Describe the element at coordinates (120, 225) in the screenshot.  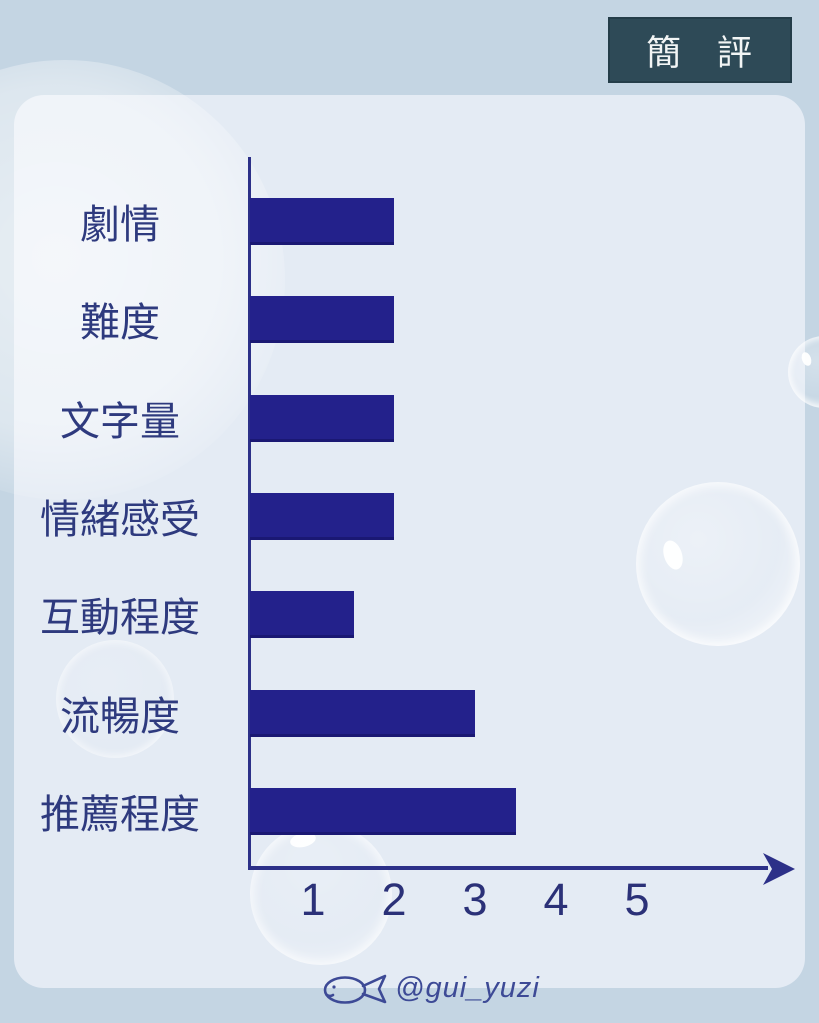
I see `category-label: 劇情` at that location.